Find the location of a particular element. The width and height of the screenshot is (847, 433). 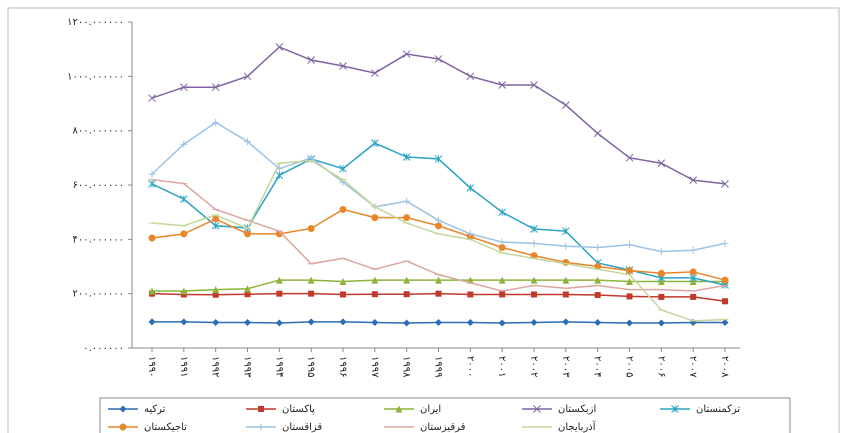

legend-label: ایران is located at coordinates (430, 409).